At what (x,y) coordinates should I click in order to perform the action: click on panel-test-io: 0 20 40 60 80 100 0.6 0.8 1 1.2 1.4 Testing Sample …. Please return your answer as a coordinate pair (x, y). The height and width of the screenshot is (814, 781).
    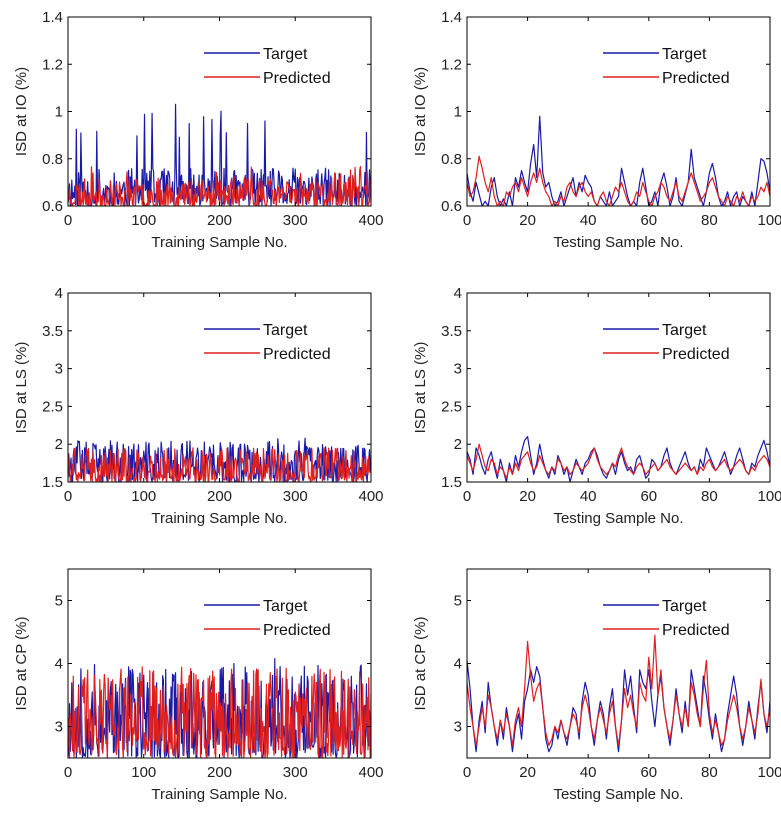
    Looking at the image, I should click on (596, 130).